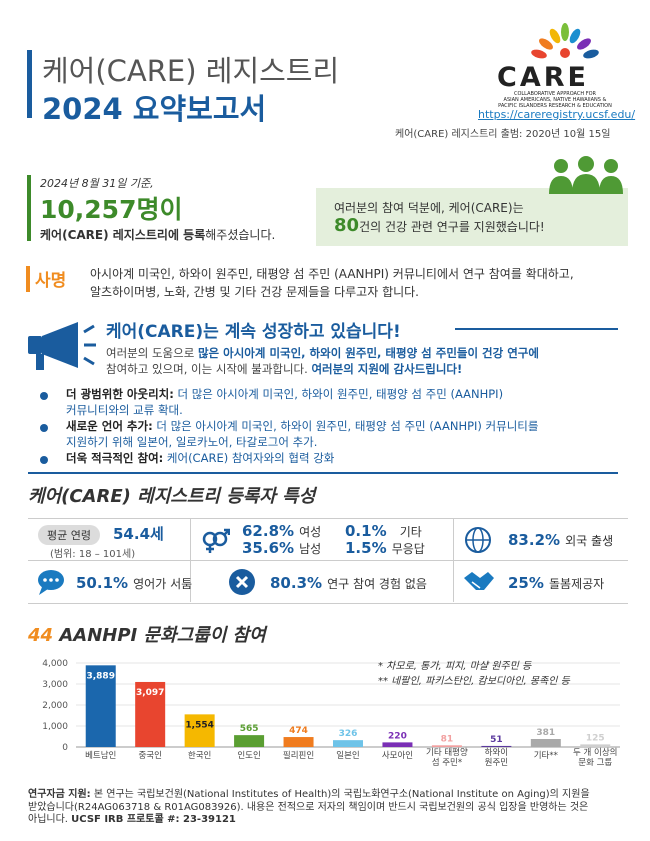  Describe the element at coordinates (207, 819) in the screenshot. I see `irb-number: 23-39121` at that location.